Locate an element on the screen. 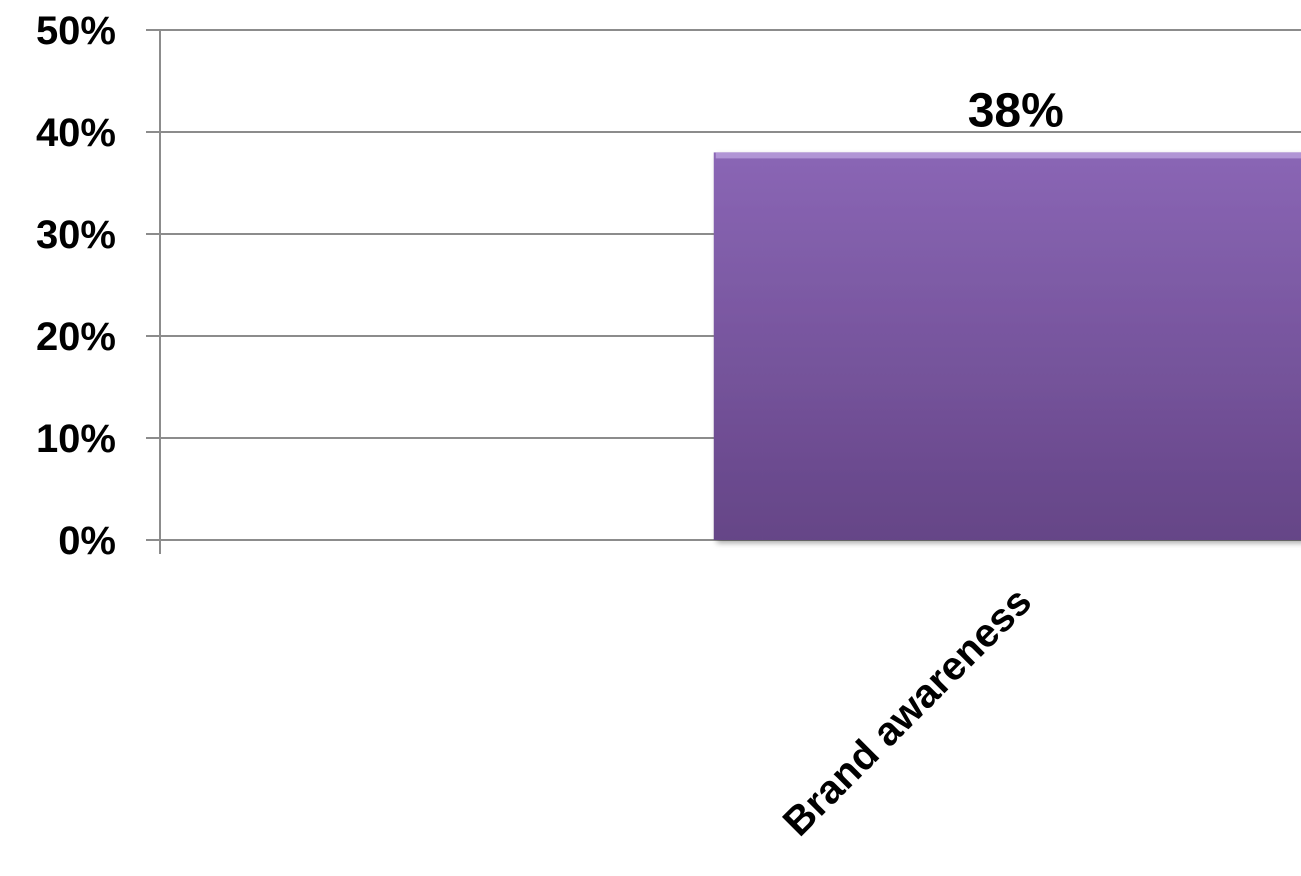 The height and width of the screenshot is (876, 1301). y-tick-label-10: 10% is located at coordinates (76, 439).